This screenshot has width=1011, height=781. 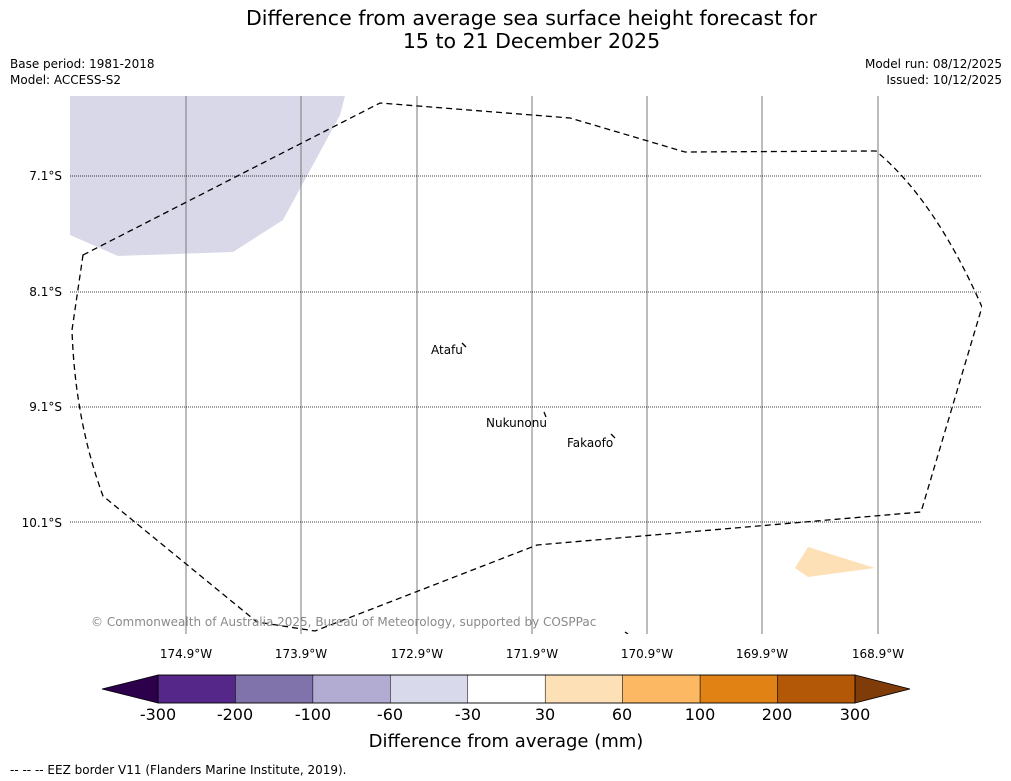 I want to click on lon-label: 171.9°W, so click(x=532, y=654).